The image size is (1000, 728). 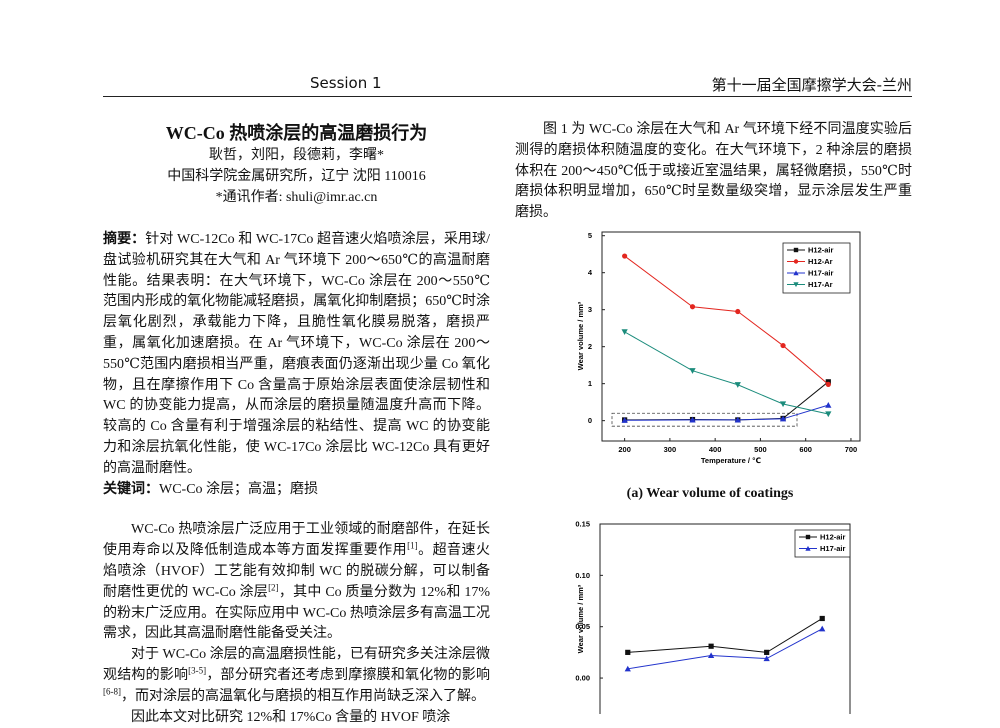 What do you see at coordinates (820, 261) in the screenshot?
I see `legend-label: H12-Ar` at bounding box center [820, 261].